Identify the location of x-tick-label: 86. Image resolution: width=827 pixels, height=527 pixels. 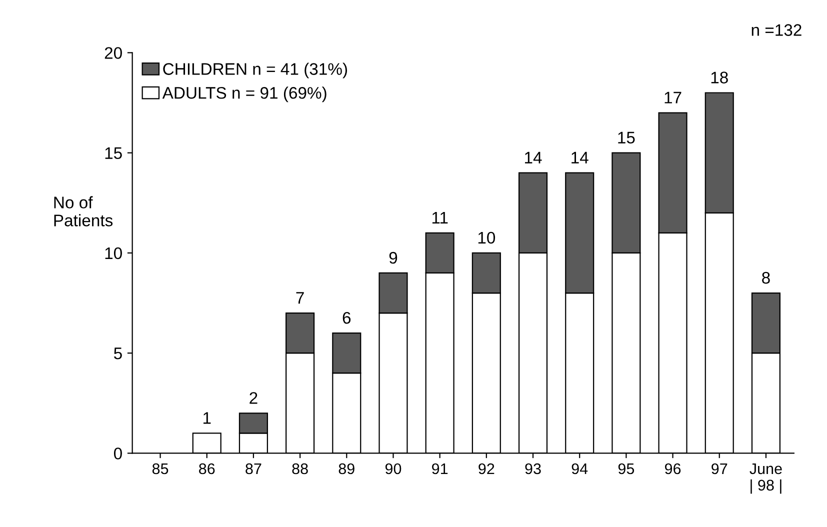
(207, 468).